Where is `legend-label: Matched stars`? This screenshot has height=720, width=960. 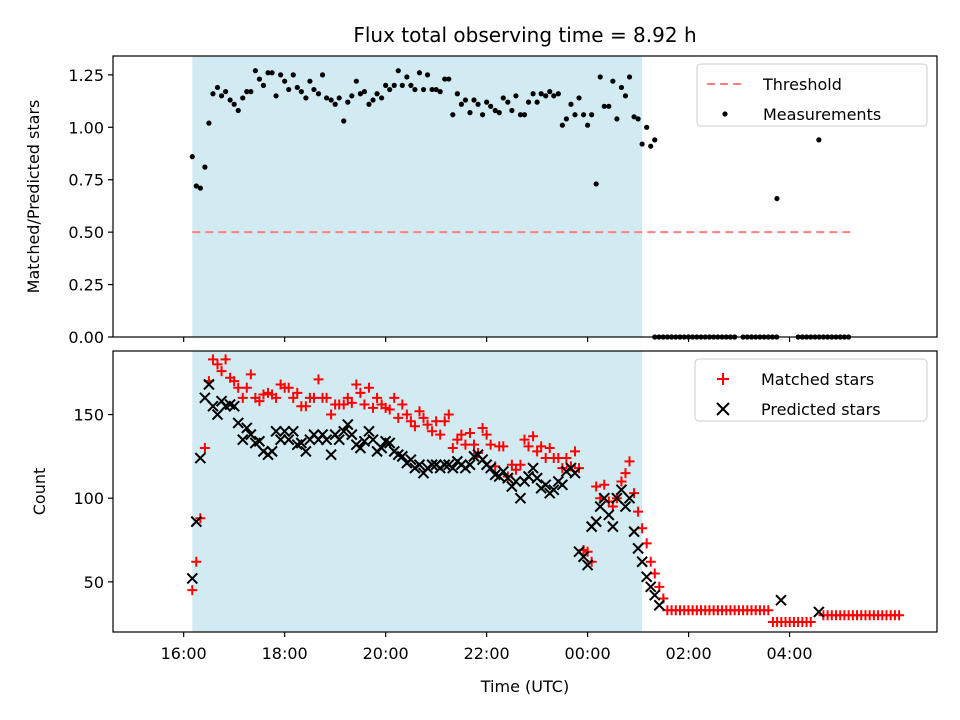 legend-label: Matched stars is located at coordinates (817, 379).